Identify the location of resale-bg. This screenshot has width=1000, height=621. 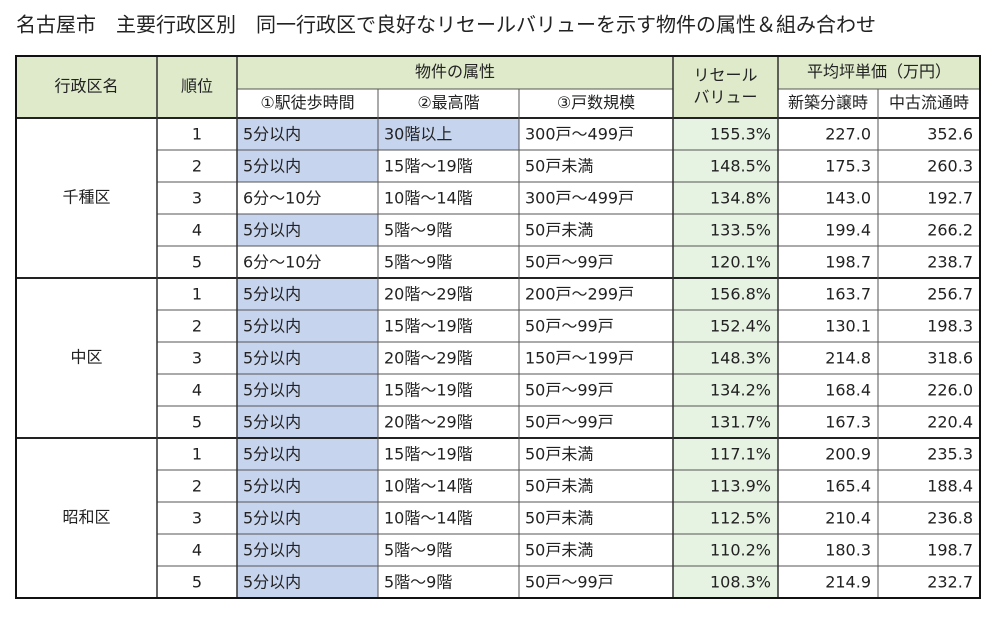
(725, 358).